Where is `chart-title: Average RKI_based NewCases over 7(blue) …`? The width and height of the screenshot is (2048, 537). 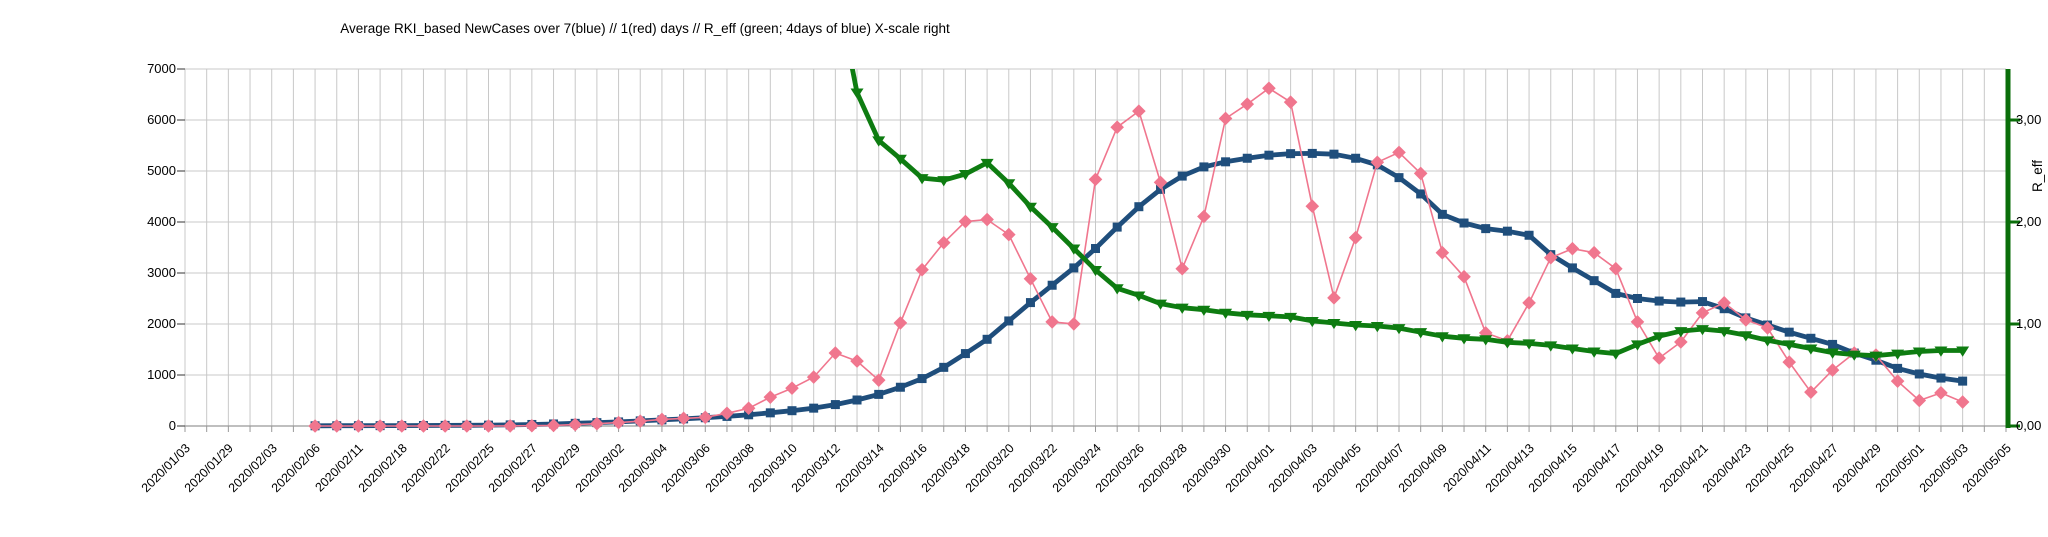
chart-title: Average RKI_based NewCases over 7(blue) … is located at coordinates (645, 28).